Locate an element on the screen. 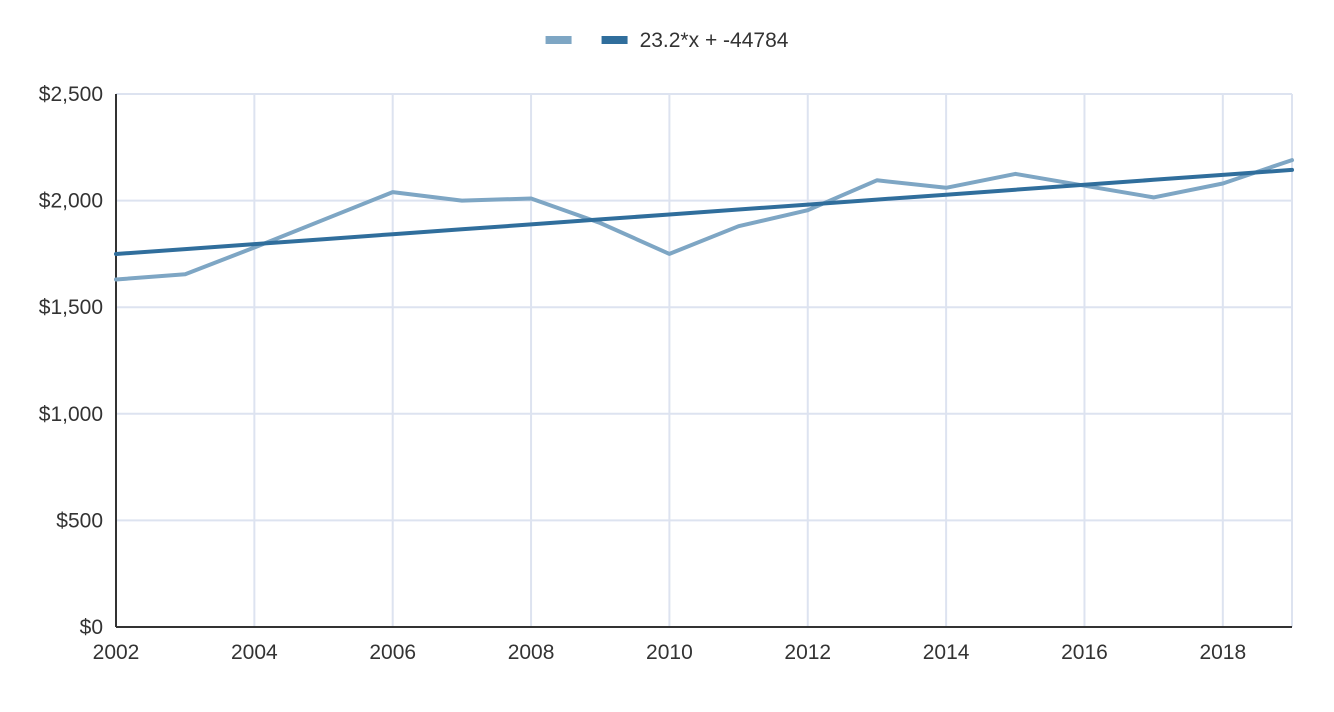 The width and height of the screenshot is (1334, 712). y-tick-label: $2,000 is located at coordinates (71, 201).